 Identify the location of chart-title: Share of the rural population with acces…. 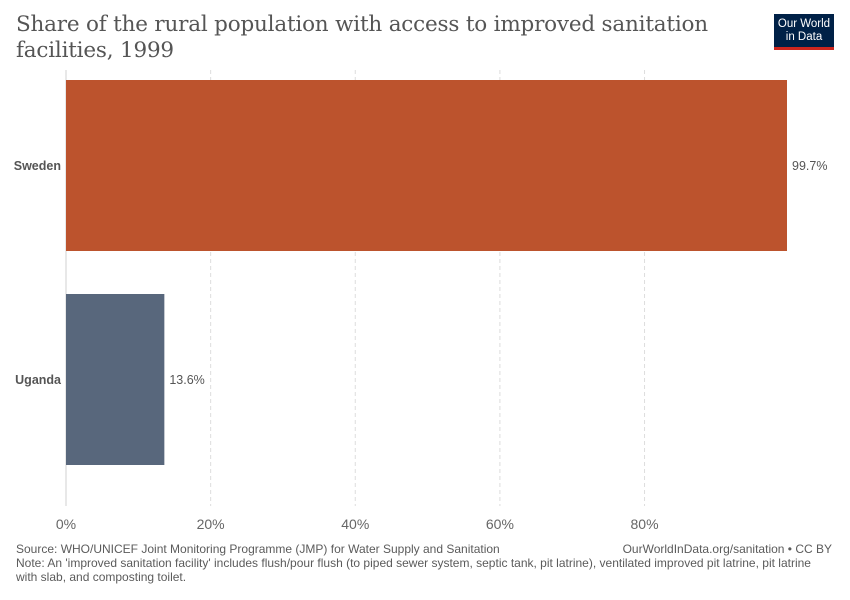
(362, 37).